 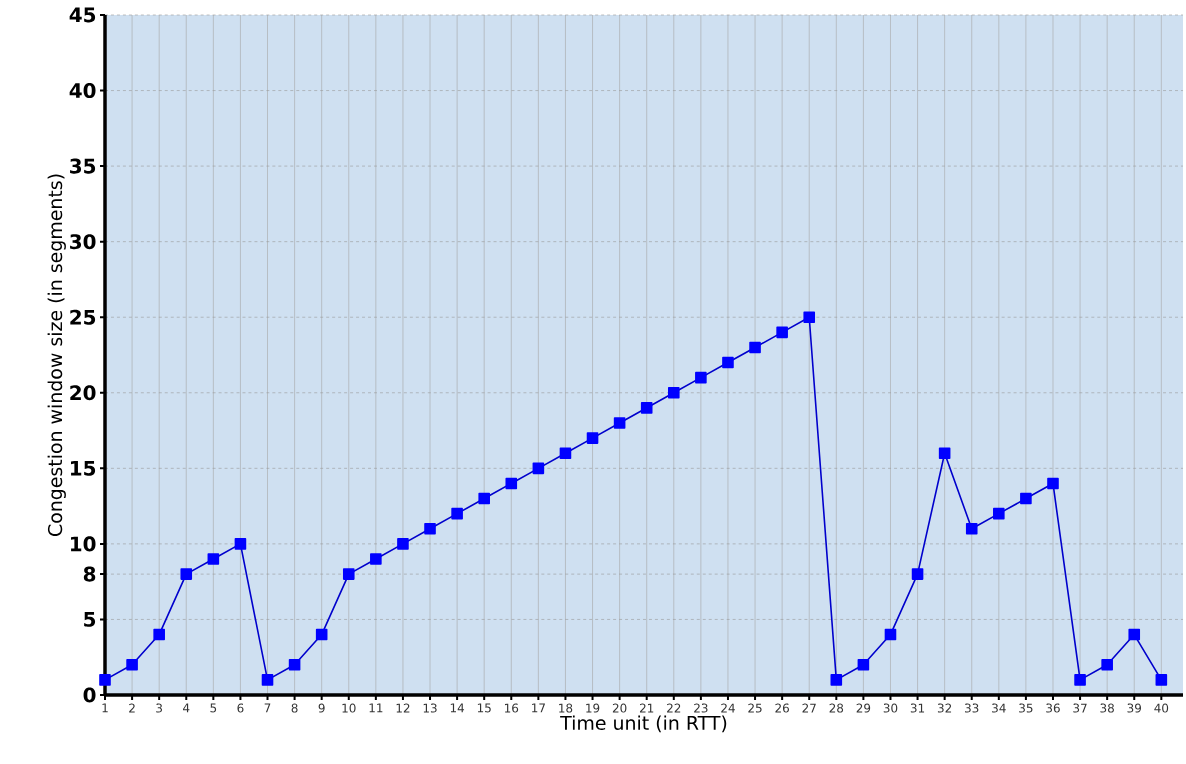 I want to click on x-tick-label: 1, so click(x=105, y=708).